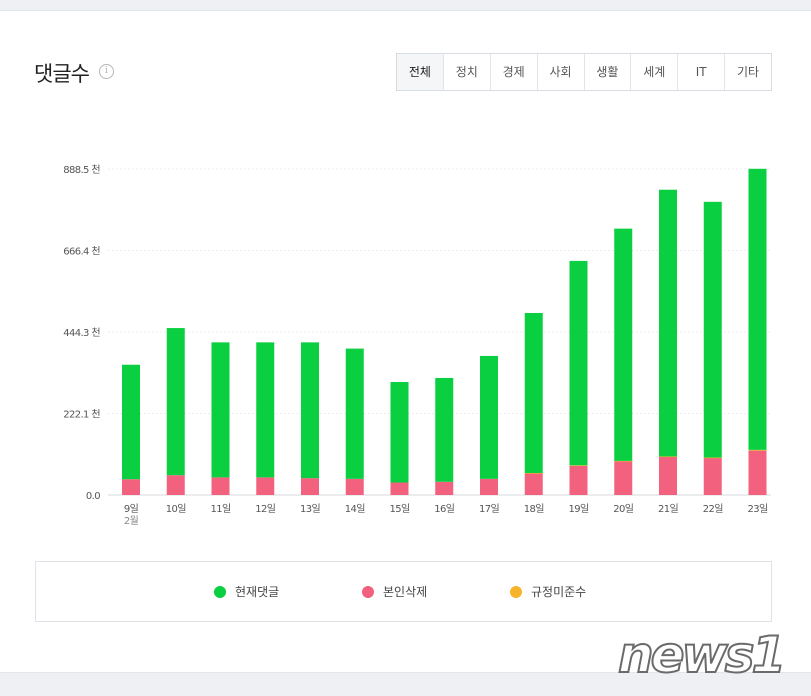 This screenshot has width=811, height=696. What do you see at coordinates (420, 72) in the screenshot?
I see `tab-all: 전체` at bounding box center [420, 72].